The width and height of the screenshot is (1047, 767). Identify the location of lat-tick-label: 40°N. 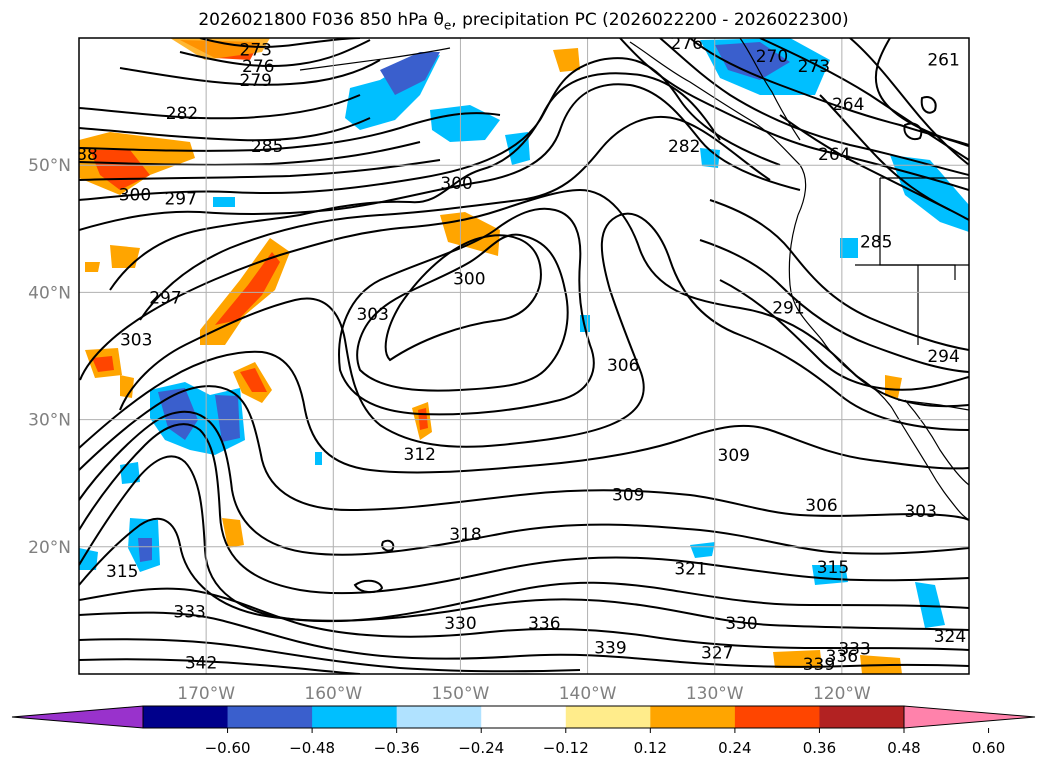
(49, 293).